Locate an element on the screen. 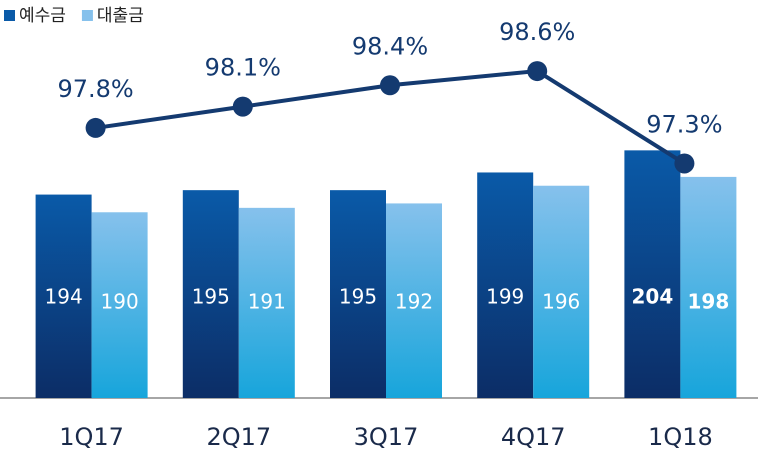 The height and width of the screenshot is (450, 758). bar-label: 199 is located at coordinates (505, 297).